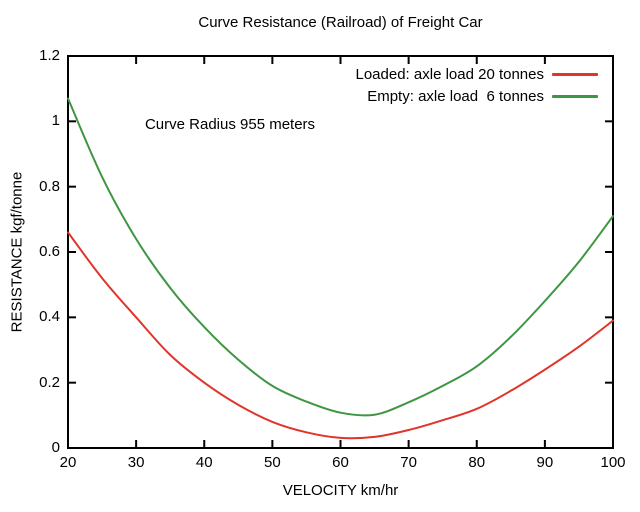 This screenshot has width=640, height=512. What do you see at coordinates (68, 462) in the screenshot?
I see `x-tick-label: 20` at bounding box center [68, 462].